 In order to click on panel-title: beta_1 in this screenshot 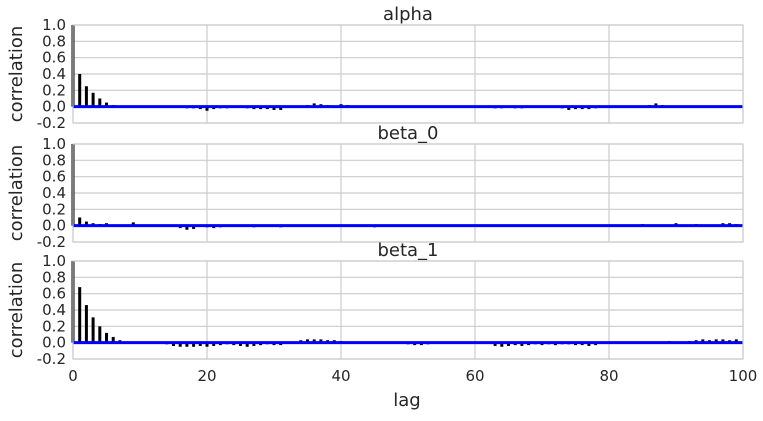, I will do `click(407, 250)`.